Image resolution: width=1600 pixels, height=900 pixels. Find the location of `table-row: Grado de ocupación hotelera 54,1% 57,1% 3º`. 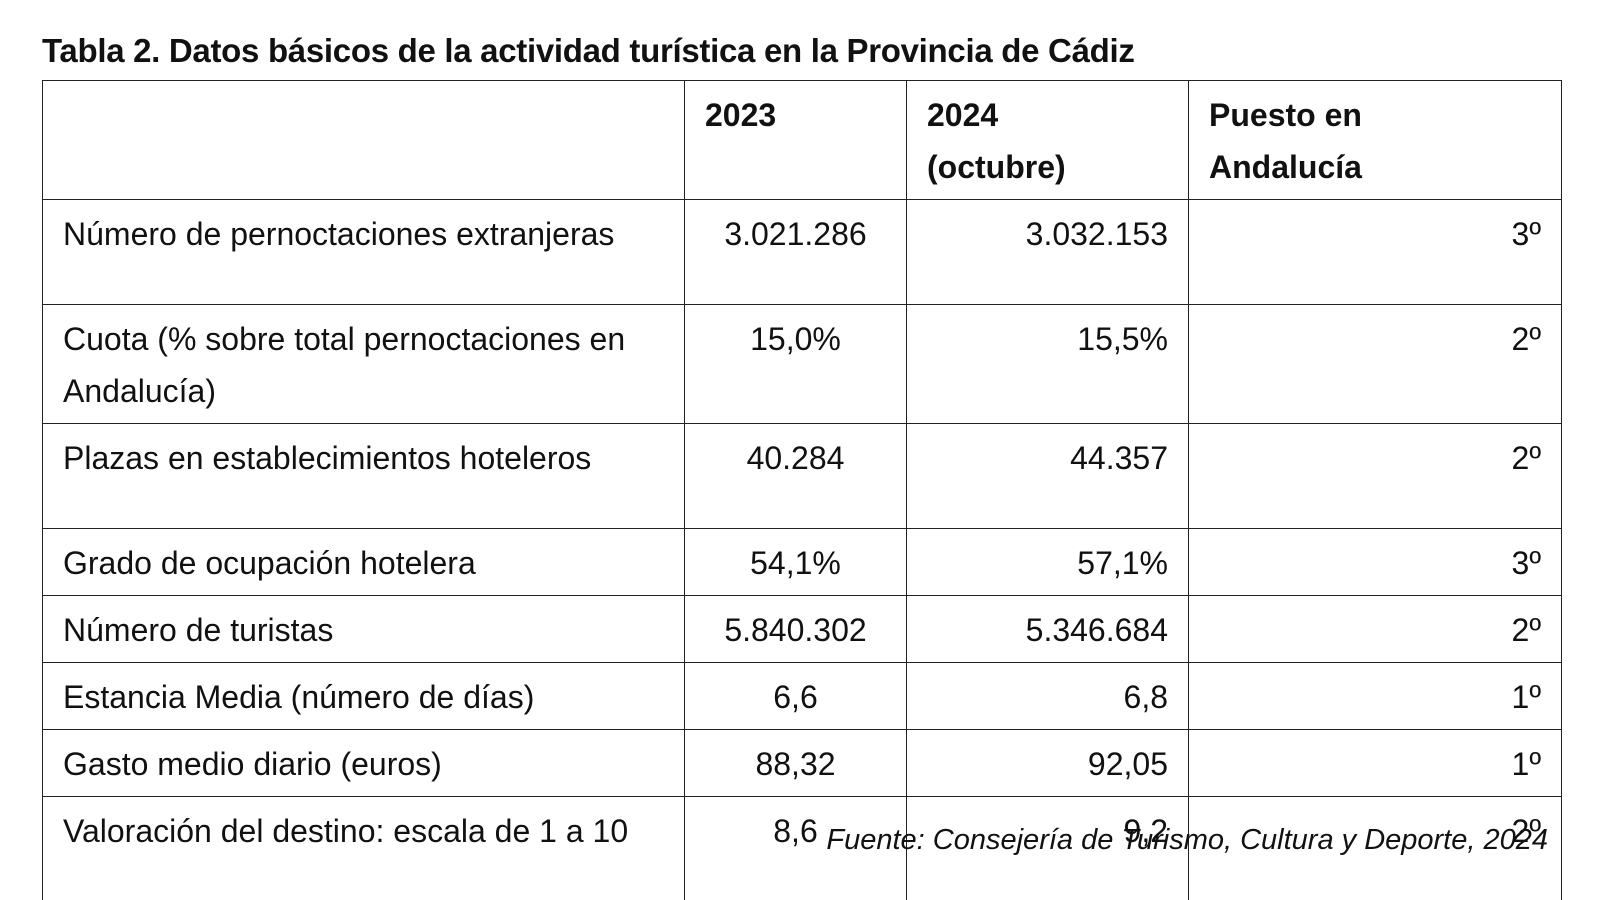

table-row: Grado de ocupación hotelera 54,1% 57,1% 3º is located at coordinates (802, 562).